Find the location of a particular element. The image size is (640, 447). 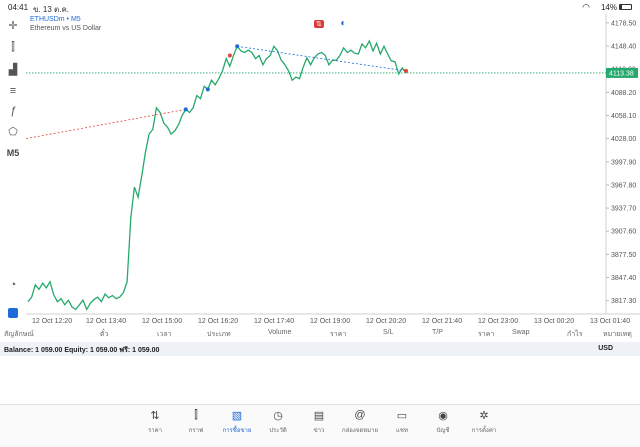

trade-line-buy is located at coordinates (322, 58).